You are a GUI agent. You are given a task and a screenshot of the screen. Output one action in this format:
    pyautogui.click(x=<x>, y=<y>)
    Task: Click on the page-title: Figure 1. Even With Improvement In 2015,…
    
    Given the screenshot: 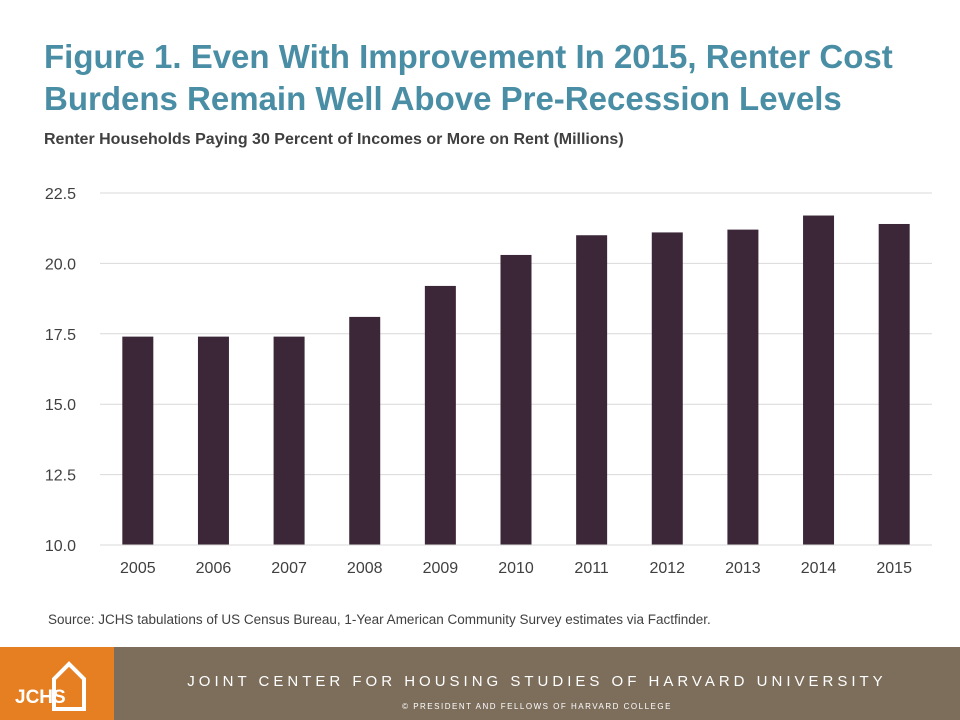 What is the action you would take?
    pyautogui.click(x=468, y=77)
    